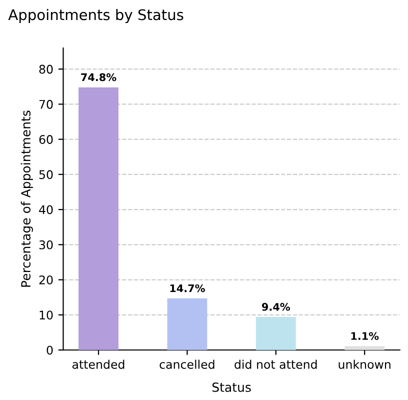  What do you see at coordinates (275, 364) in the screenshot?
I see `x-tick-label: did not attend` at bounding box center [275, 364].